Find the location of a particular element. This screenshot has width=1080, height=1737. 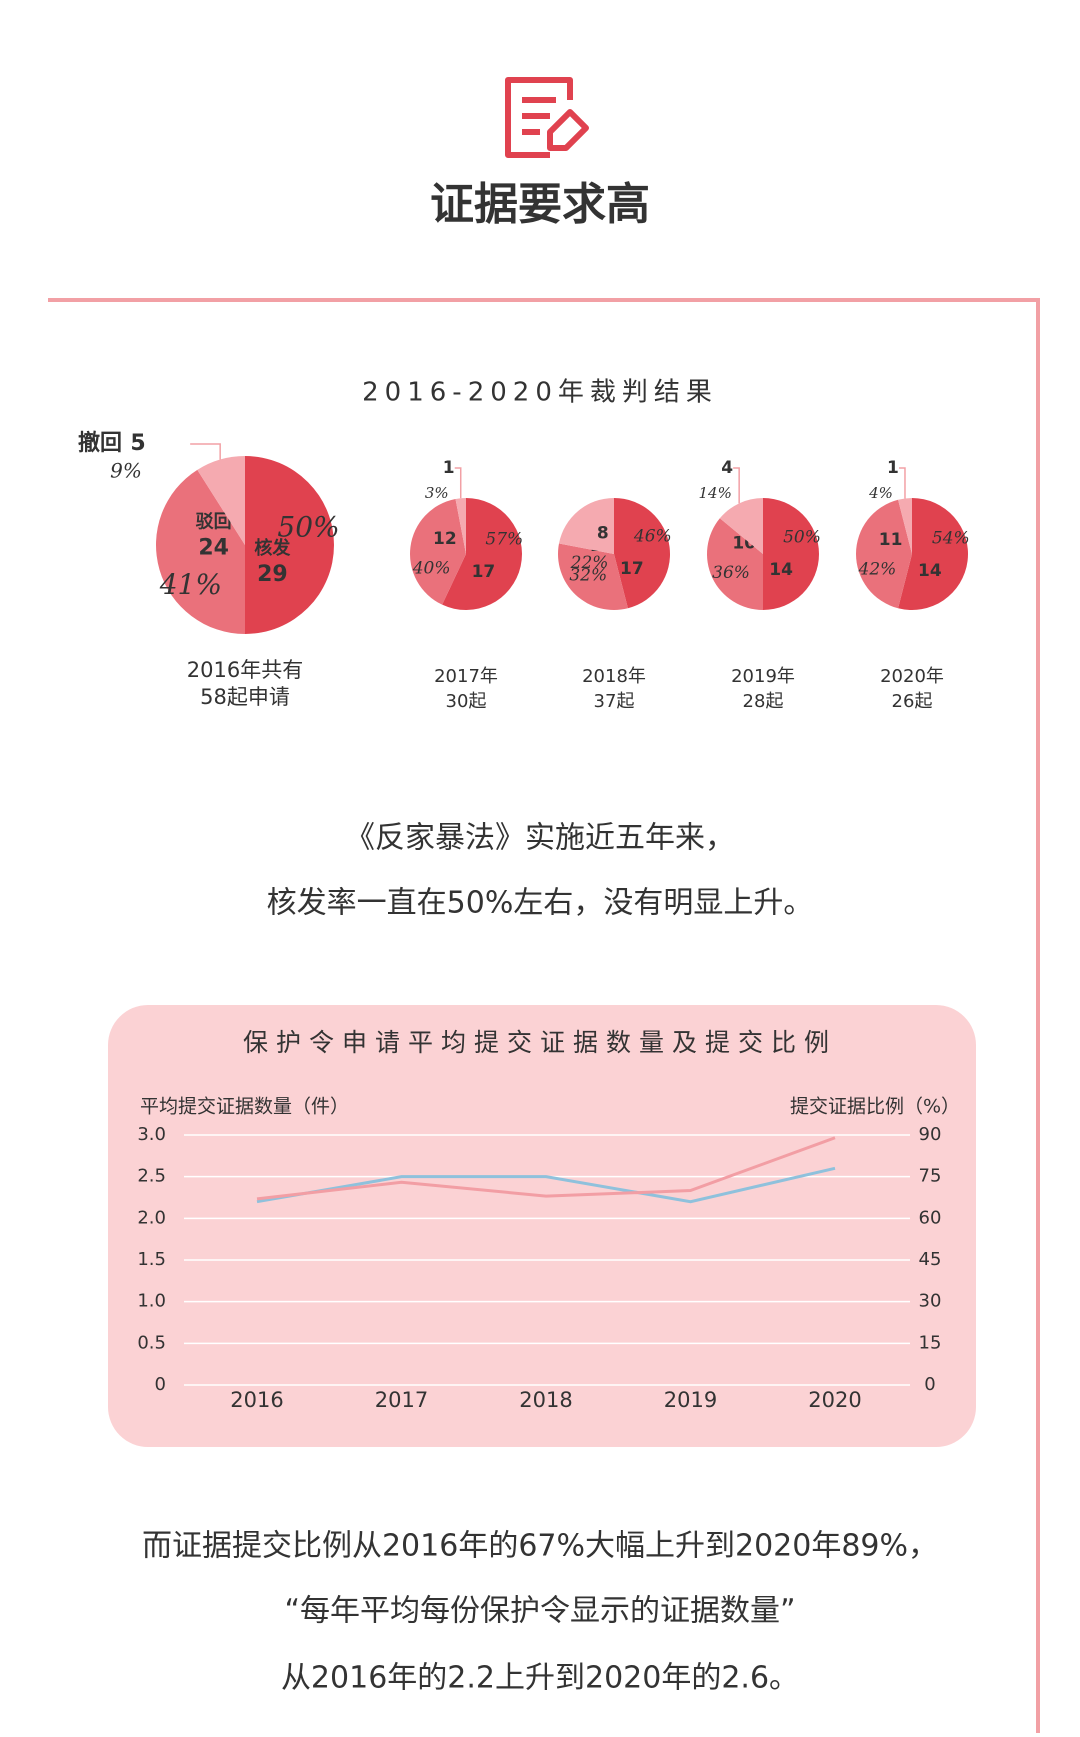

y-tick-label: 2.0 is located at coordinates (151, 1217).